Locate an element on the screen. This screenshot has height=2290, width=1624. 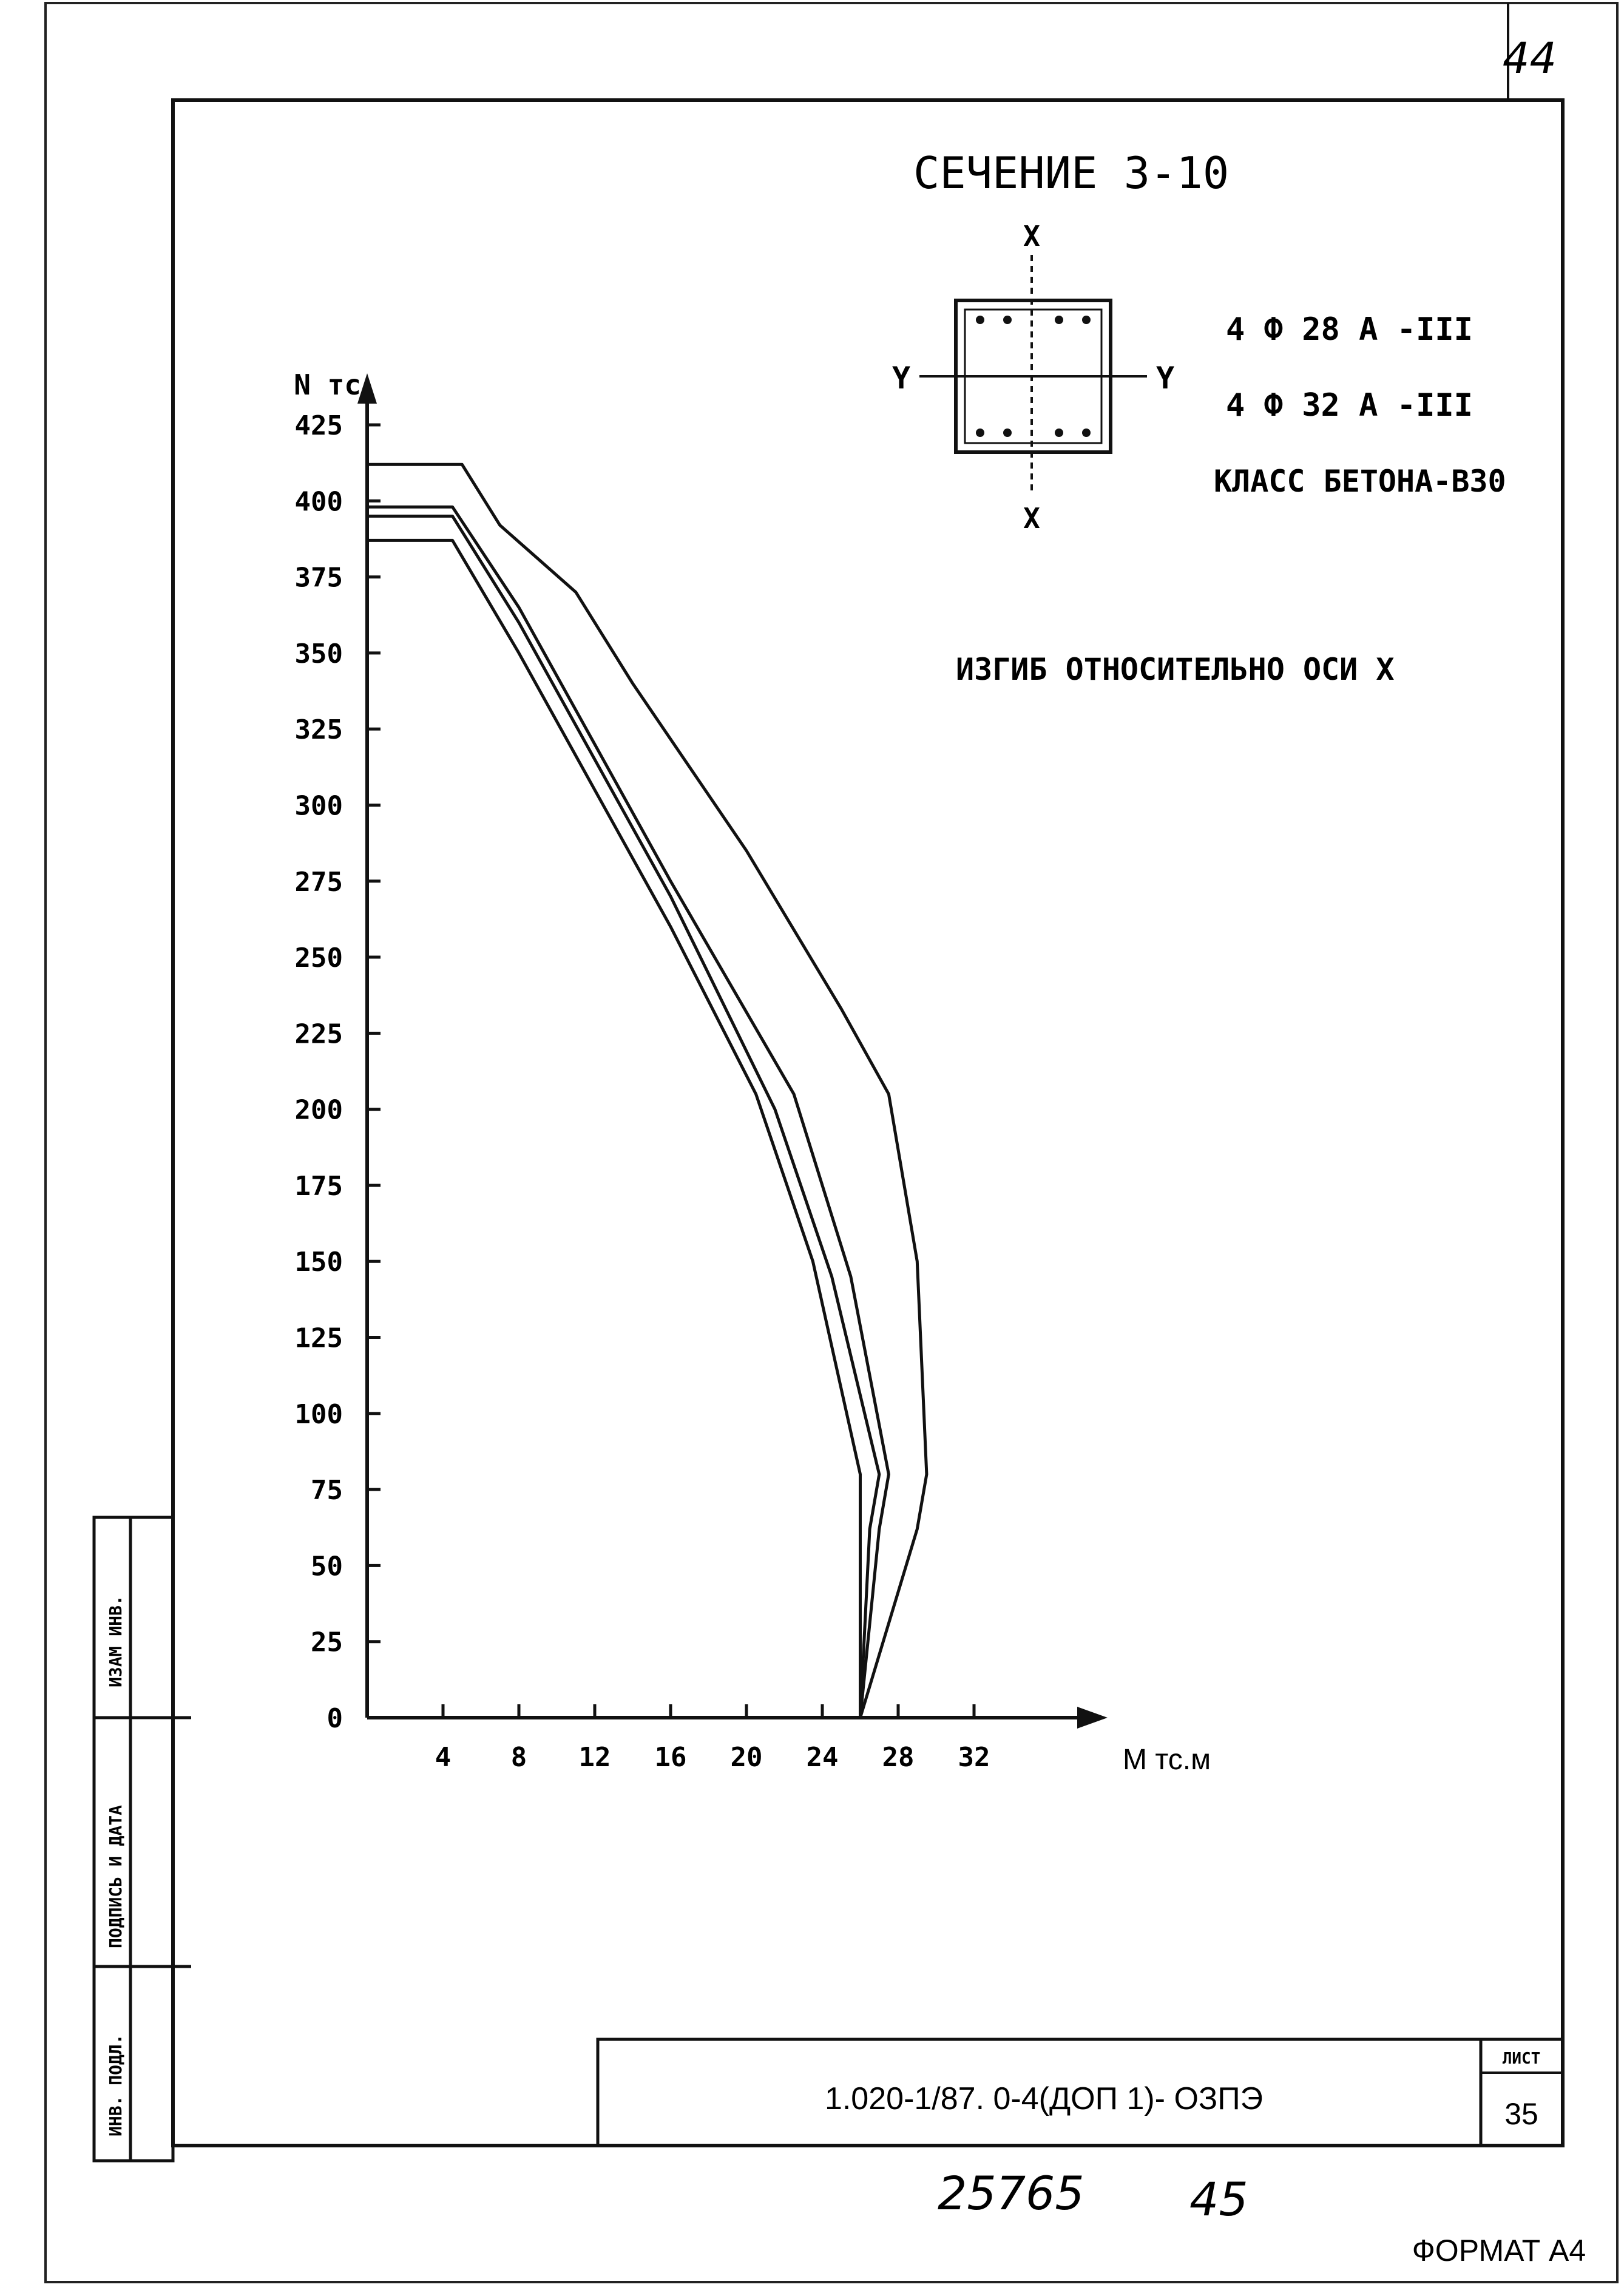
stamp-col3: ИНВ. ПОДЛ. is located at coordinates (116, 2085).